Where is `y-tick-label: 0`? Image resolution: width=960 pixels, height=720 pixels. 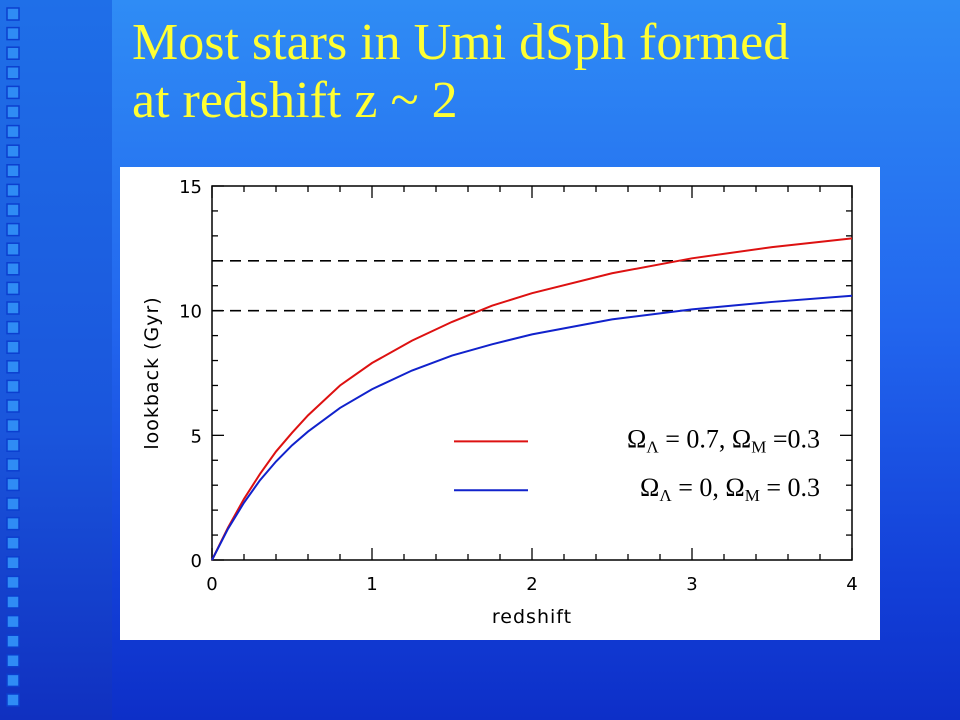 y-tick-label: 0 is located at coordinates (196, 561).